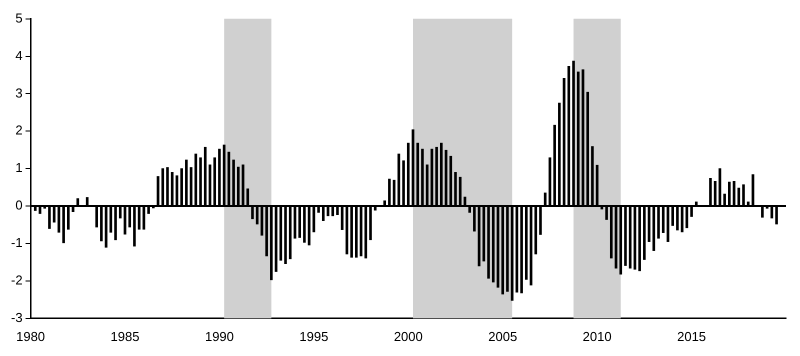  I want to click on y-tick-label: -2, so click(16, 280).